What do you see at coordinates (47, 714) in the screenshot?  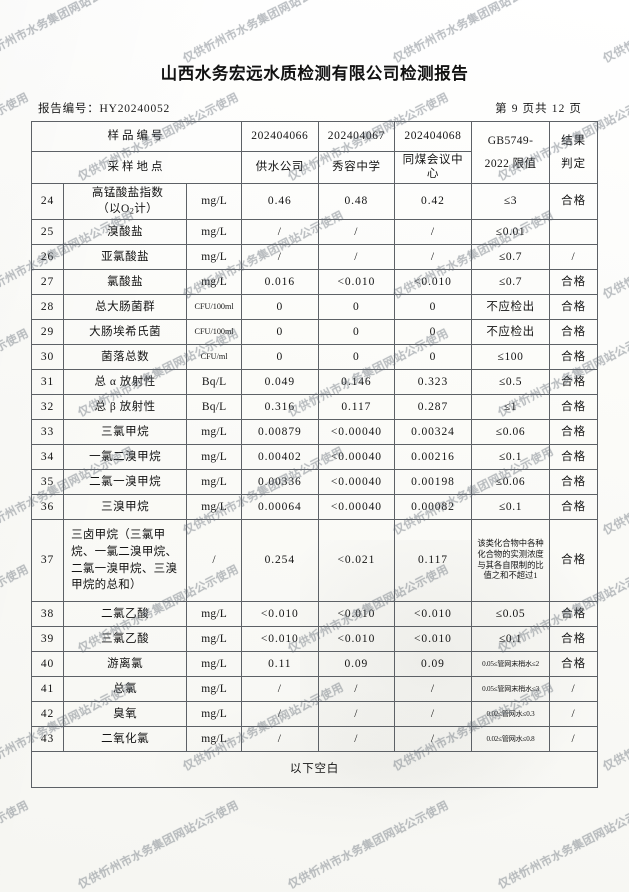 I see `row-index: 42` at bounding box center [47, 714].